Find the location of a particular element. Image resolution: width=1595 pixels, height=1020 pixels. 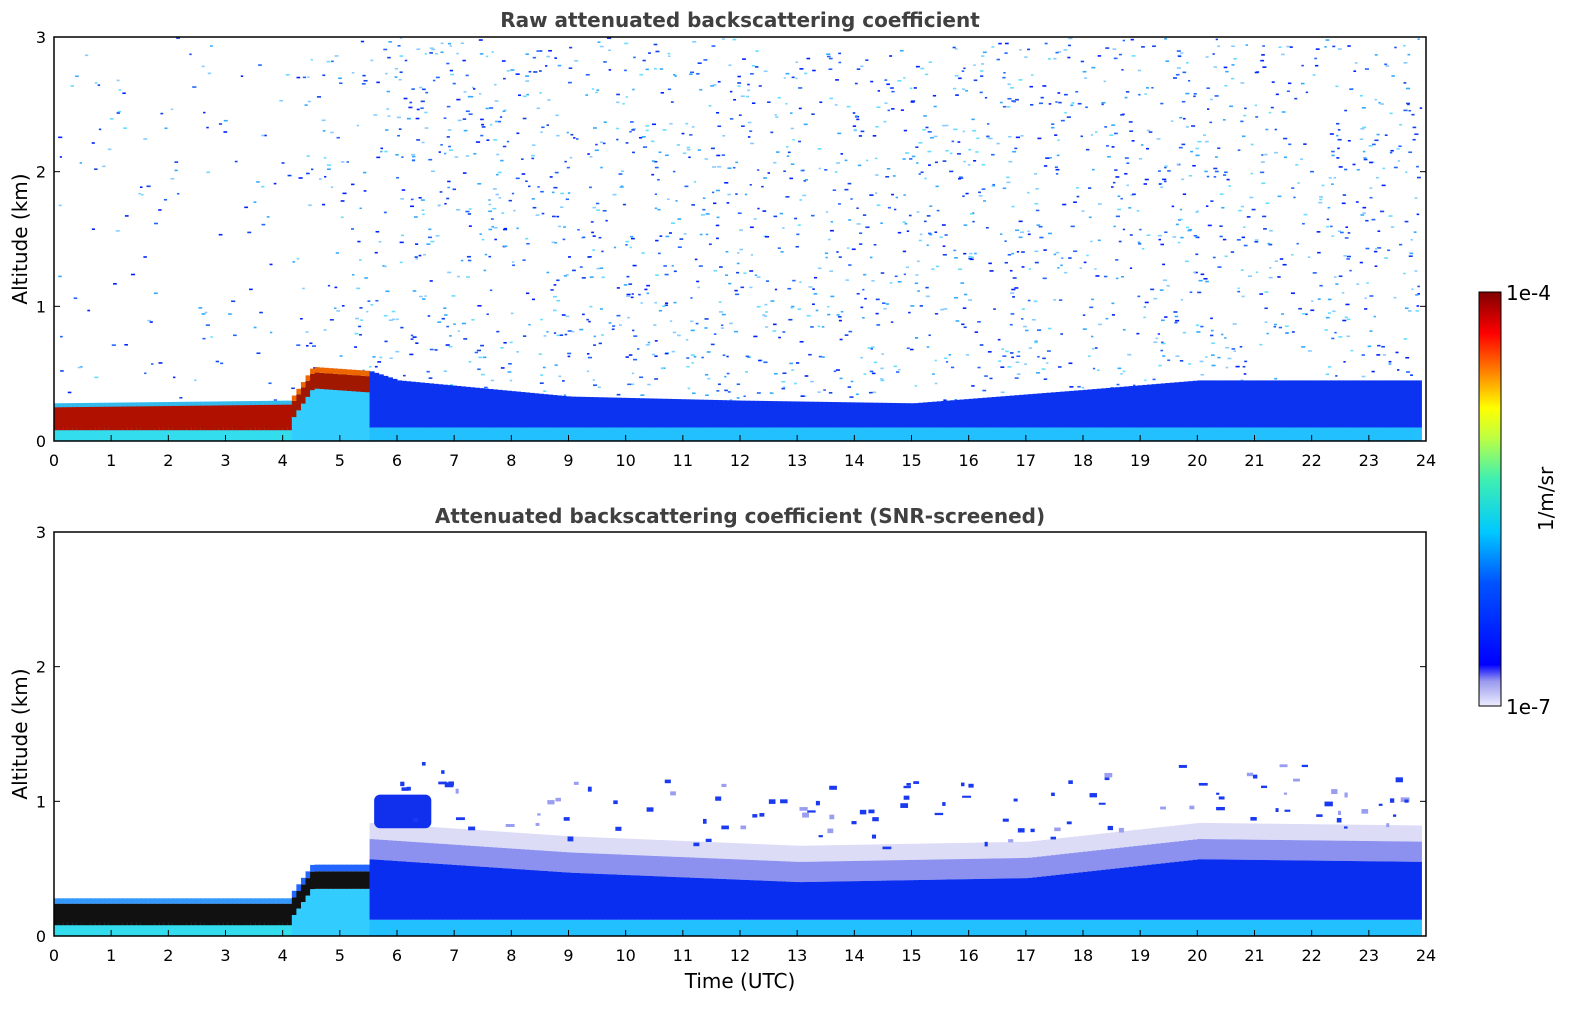

dense-layer is located at coordinates (335, 382).